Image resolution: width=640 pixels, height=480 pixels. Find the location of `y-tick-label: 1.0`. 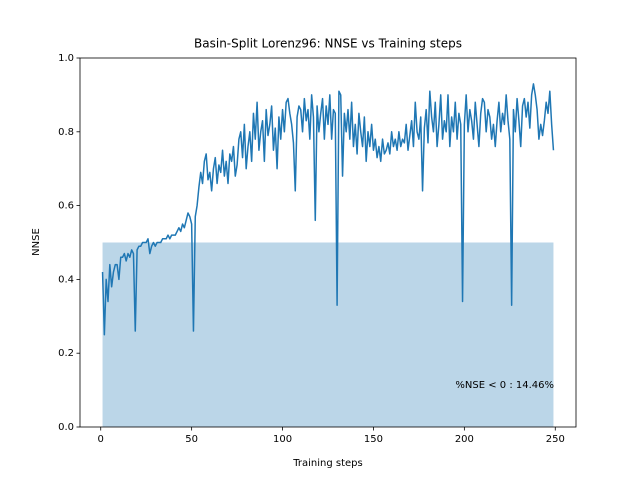

y-tick-label: 1.0 is located at coordinates (66, 58).